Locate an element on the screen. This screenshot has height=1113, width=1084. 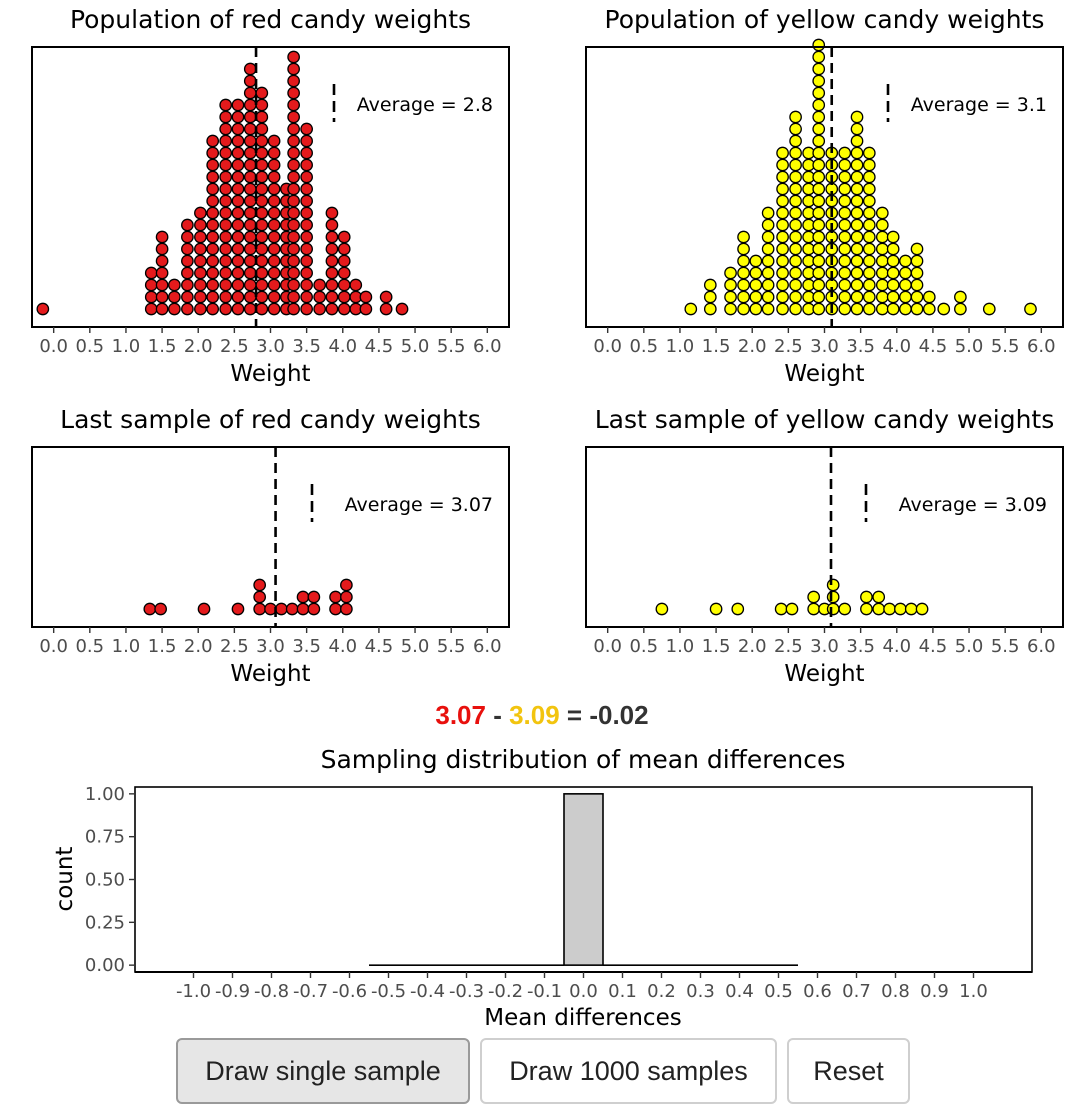
x-tick-label: -0.5 is located at coordinates (388, 991).